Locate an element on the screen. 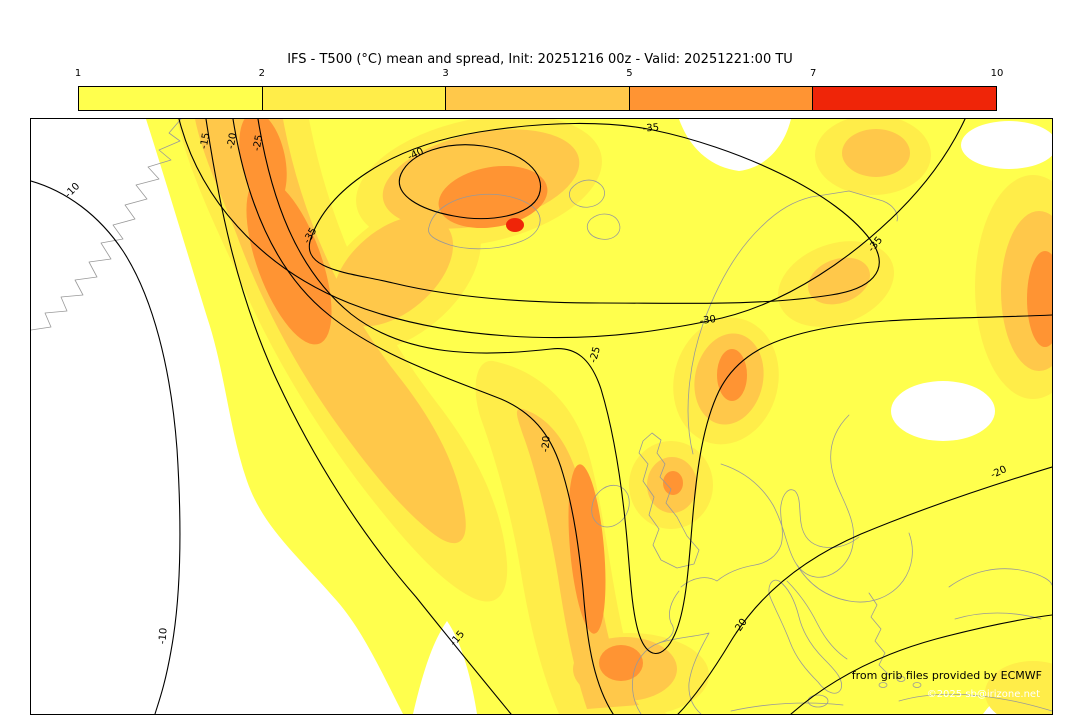  coastline-nw-europe is located at coordinates (770, 538).